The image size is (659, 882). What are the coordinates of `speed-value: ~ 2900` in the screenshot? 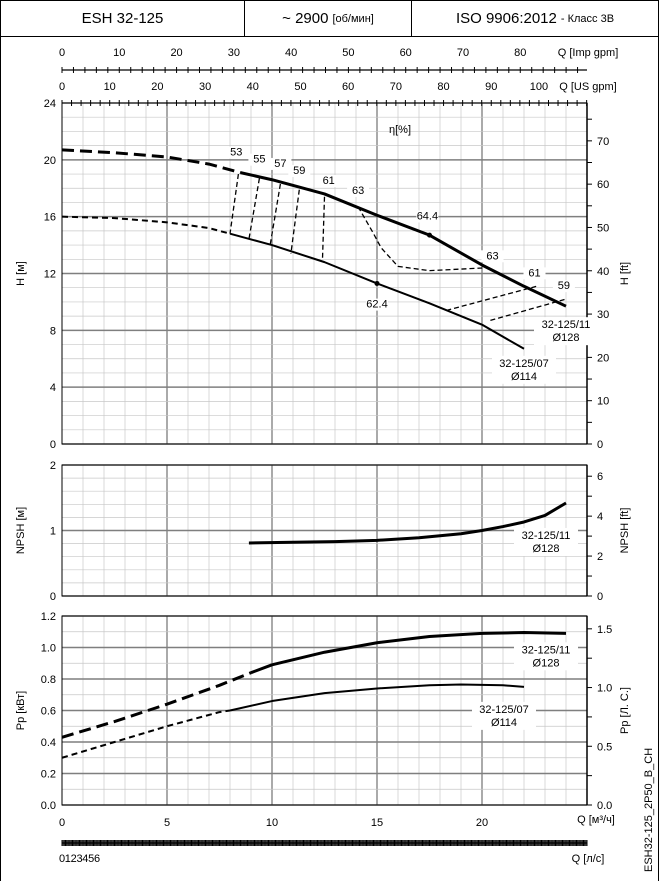 It's located at (305, 18).